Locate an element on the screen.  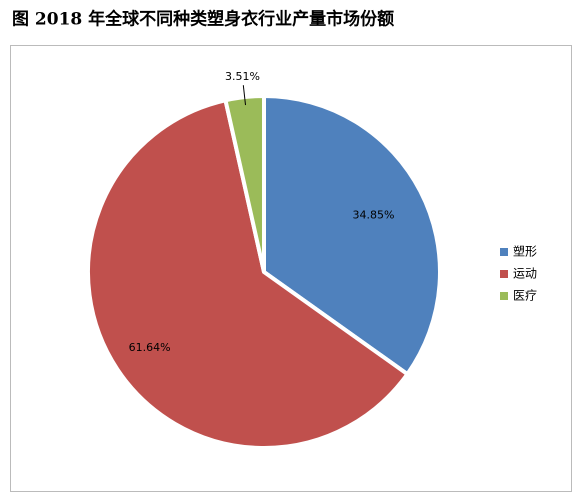
leader-line is located at coordinates (244, 95).